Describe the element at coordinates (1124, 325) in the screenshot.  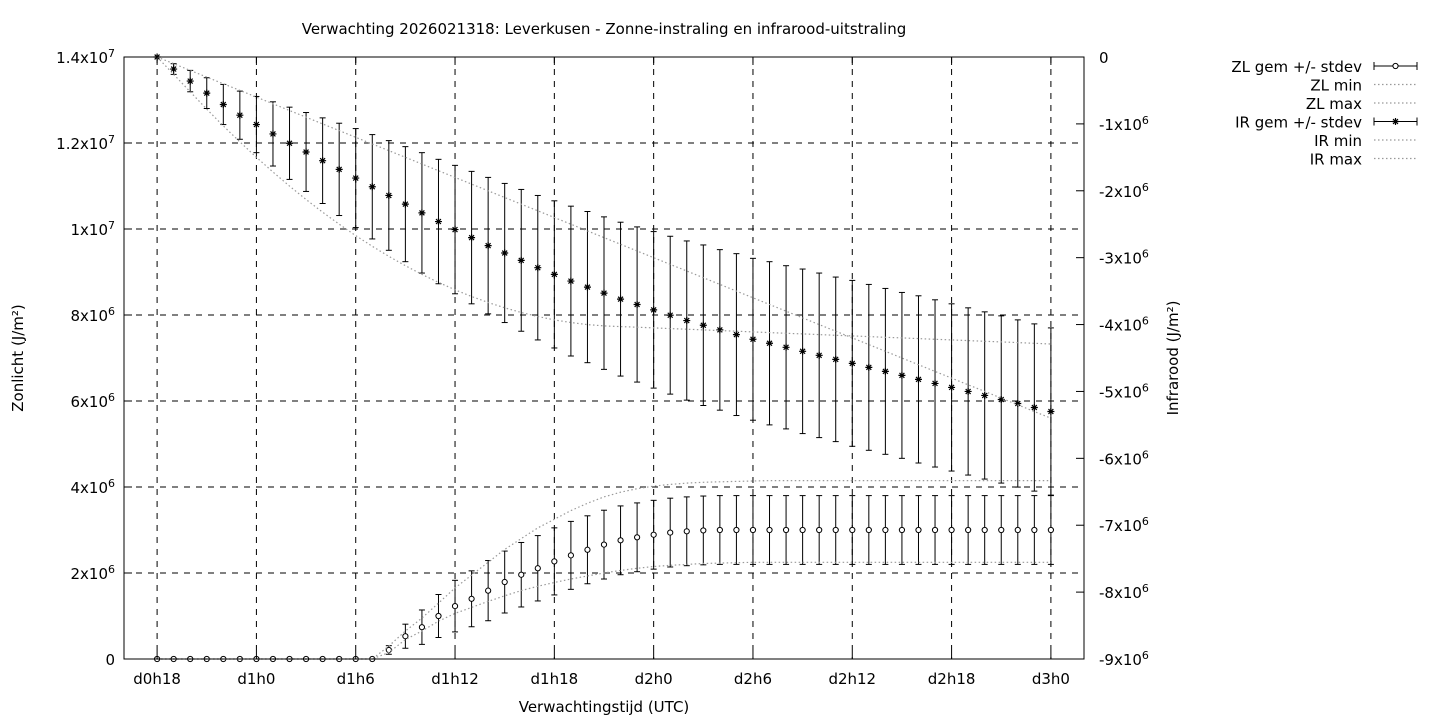
I see `y-right-tick-label: -4x106` at that location.